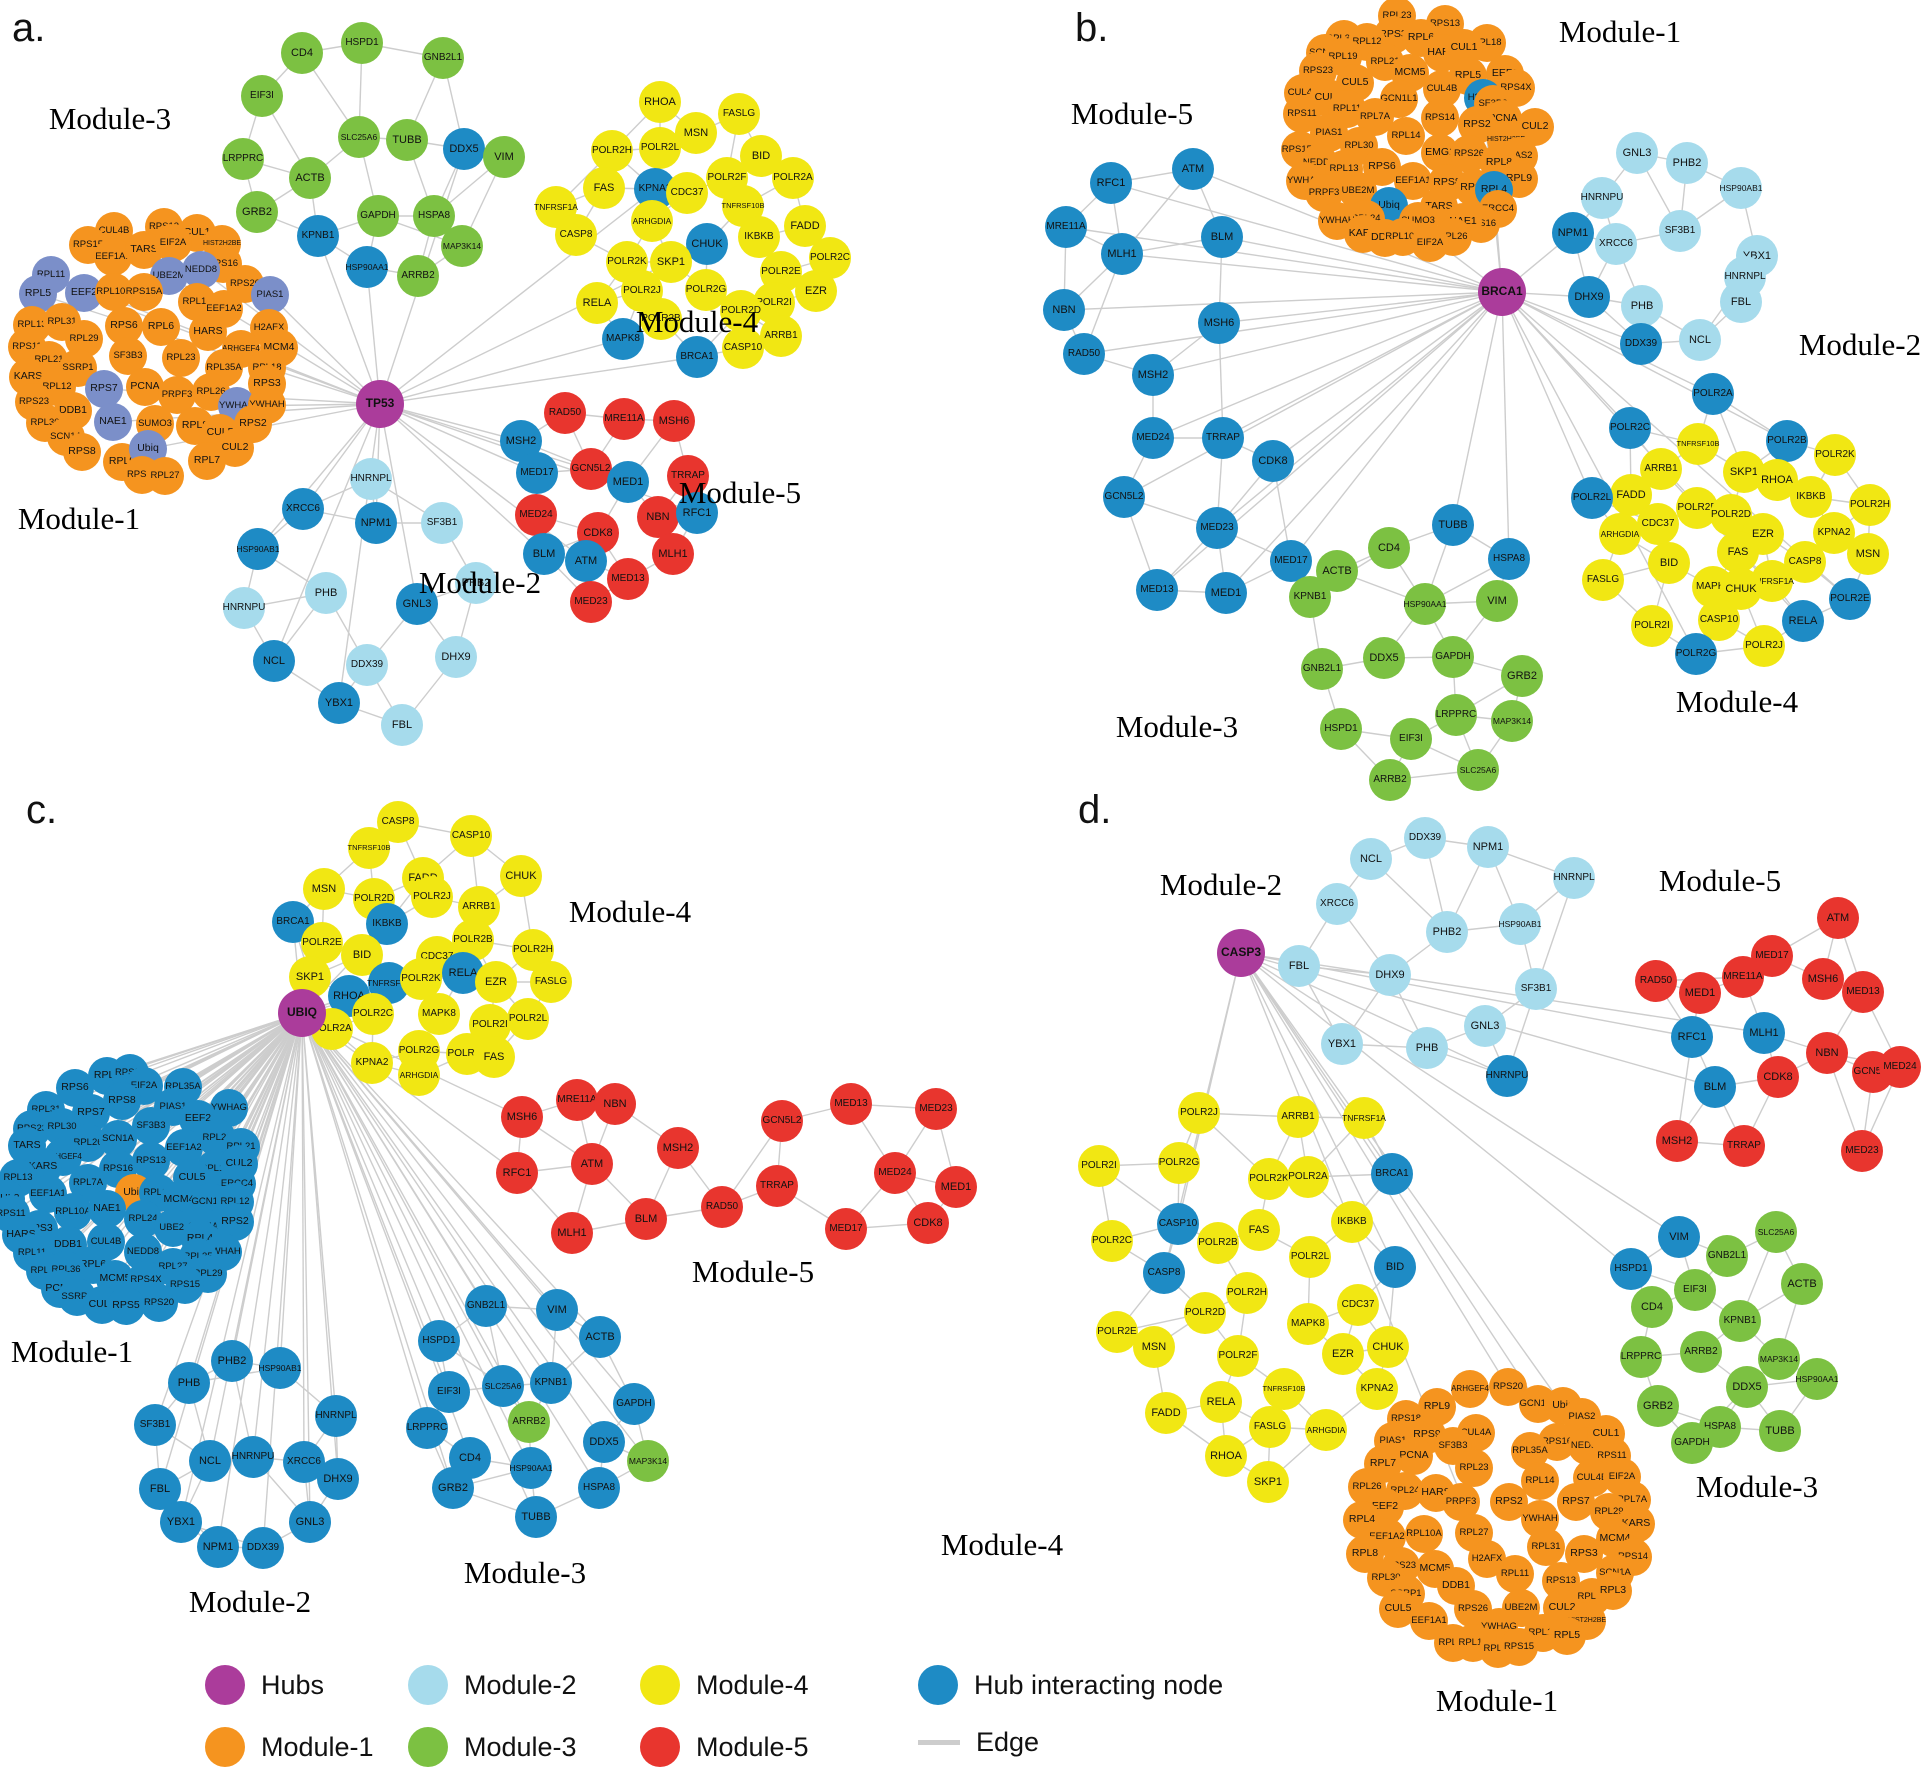  I want to click on node-polr2a: POLR2A, so click(1713, 394).